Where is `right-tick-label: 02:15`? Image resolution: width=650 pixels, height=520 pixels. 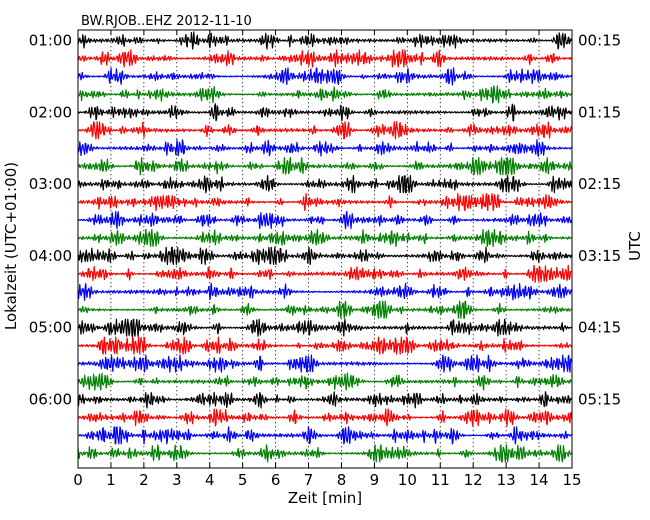
right-tick-label: 02:15 is located at coordinates (599, 184).